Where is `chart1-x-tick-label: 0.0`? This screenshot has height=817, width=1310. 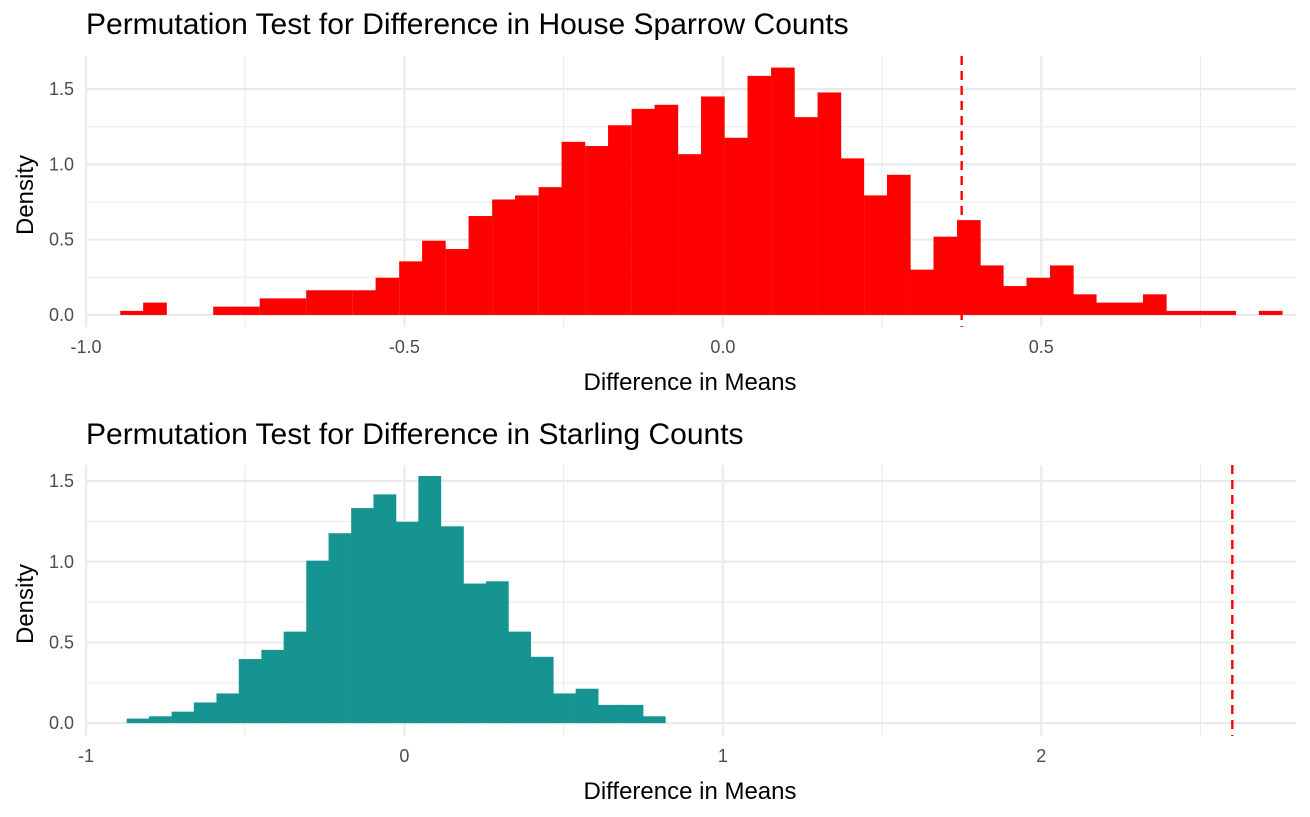
chart1-x-tick-label: 0.0 is located at coordinates (722, 347).